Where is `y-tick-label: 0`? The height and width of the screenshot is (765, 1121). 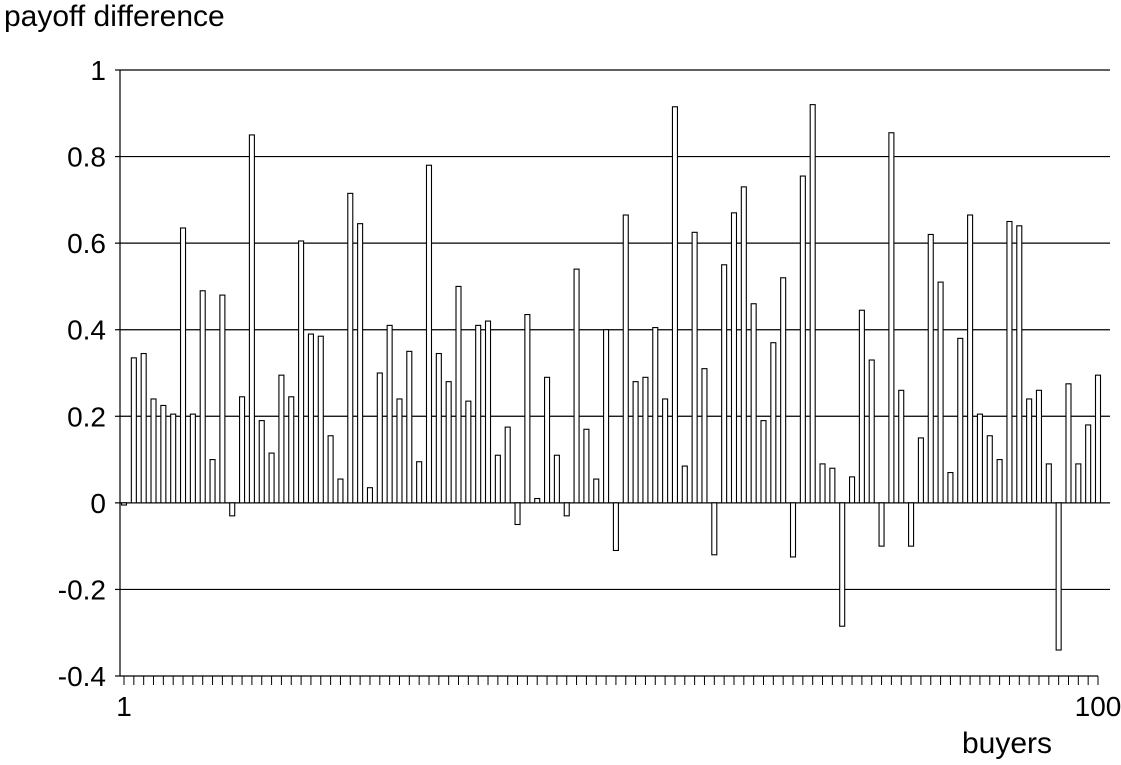
y-tick-label: 0 is located at coordinates (98, 503).